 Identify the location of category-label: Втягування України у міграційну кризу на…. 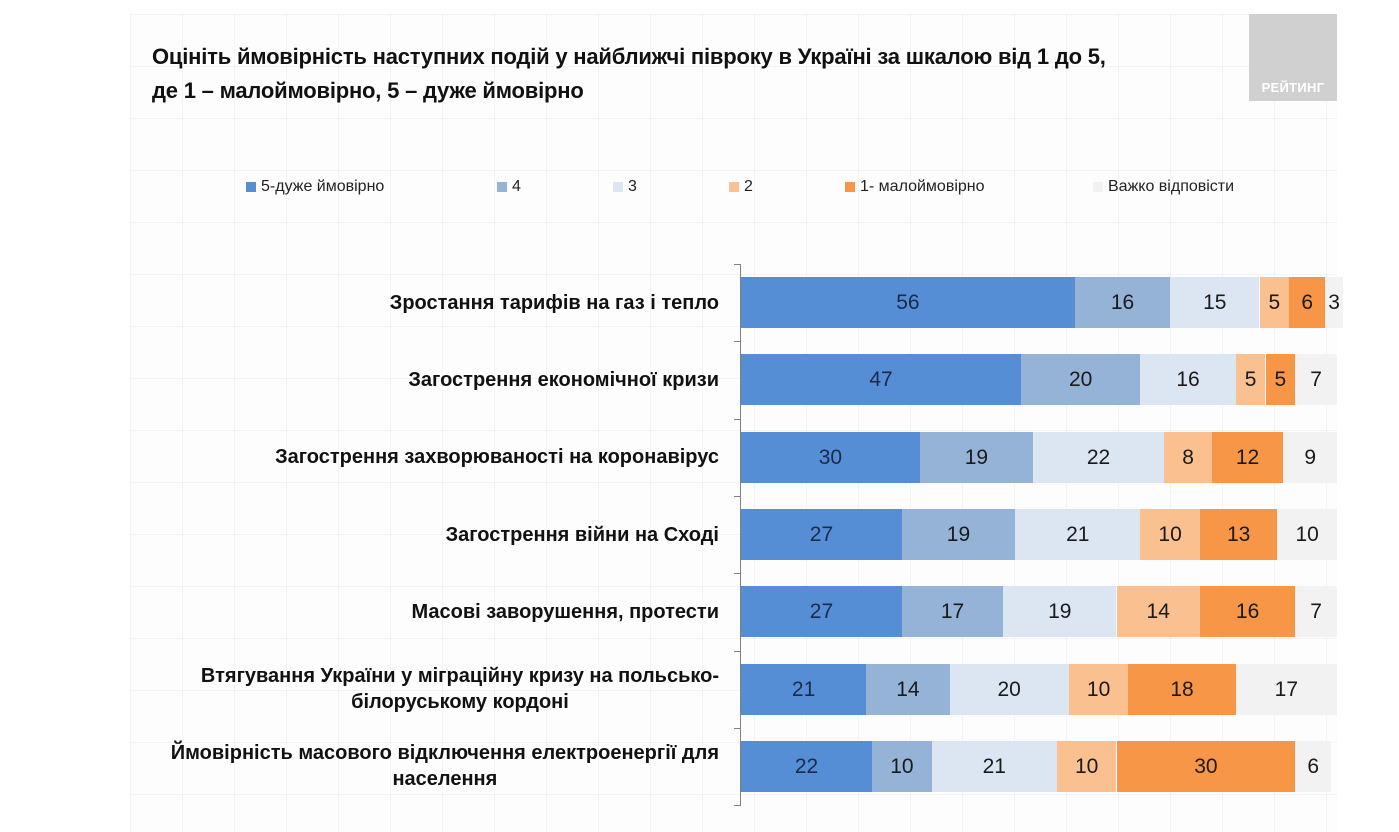
(419, 689).